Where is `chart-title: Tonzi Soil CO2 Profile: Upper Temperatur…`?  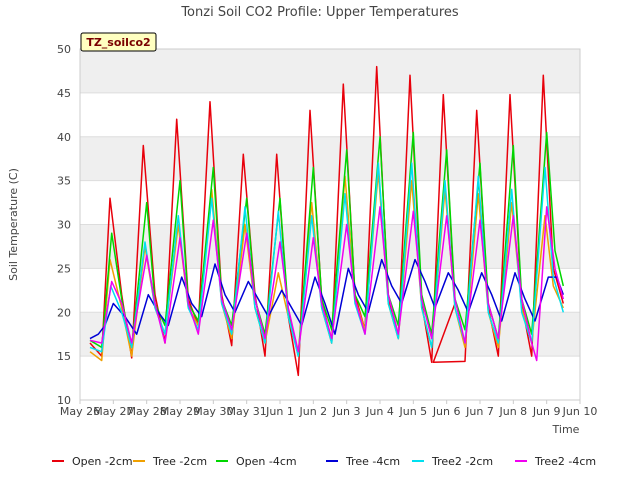 chart-title: Tonzi Soil CO2 Profile: Upper Temperatur… is located at coordinates (319, 12).